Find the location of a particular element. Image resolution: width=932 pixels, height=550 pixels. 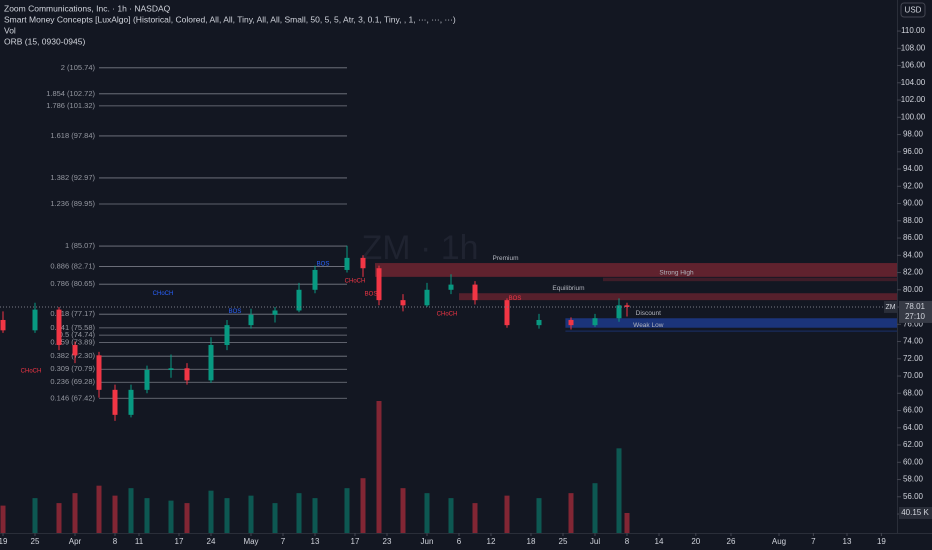

x-tick-label: 11 is located at coordinates (139, 541).